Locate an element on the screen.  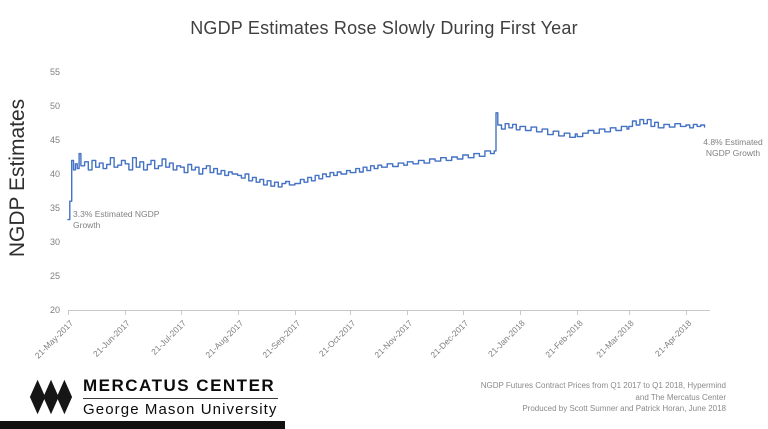
end-annotation-line1: 4.8% Estimated is located at coordinates (733, 142).